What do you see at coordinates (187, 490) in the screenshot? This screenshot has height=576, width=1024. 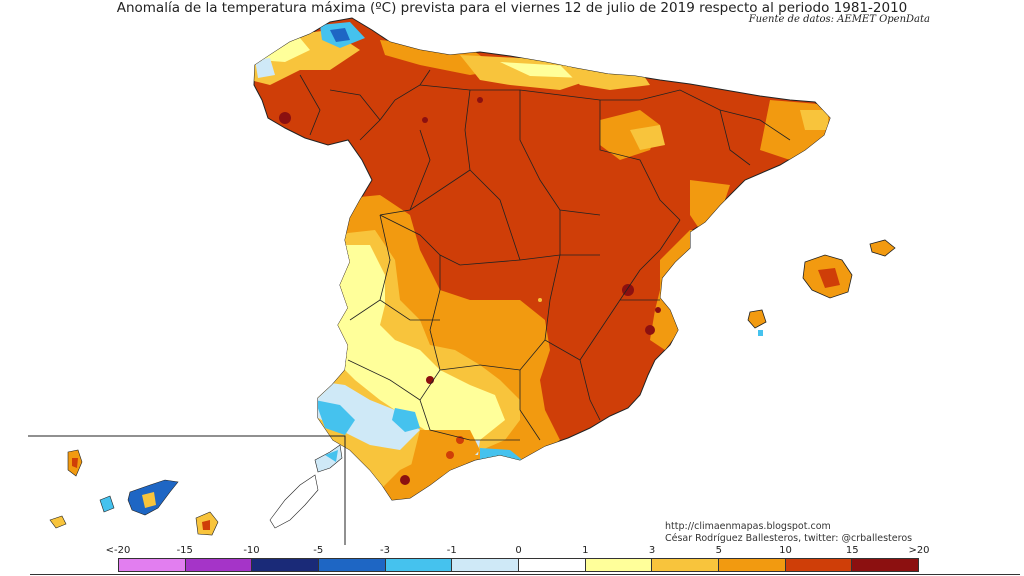 I see `canary-islands-inset` at bounding box center [187, 490].